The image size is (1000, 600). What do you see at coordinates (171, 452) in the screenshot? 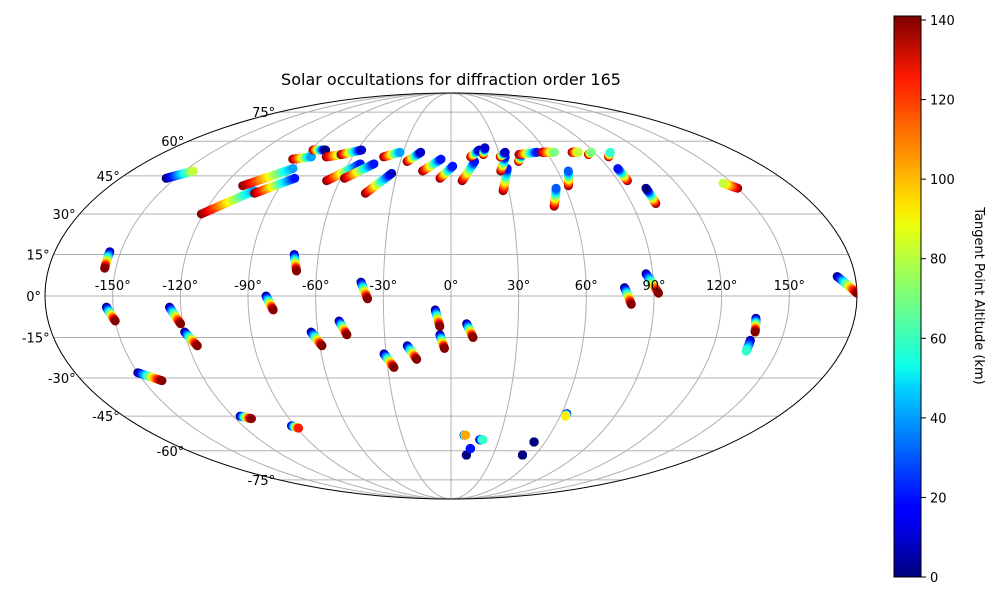
I see `lat-tick-label: -60°` at bounding box center [171, 452].